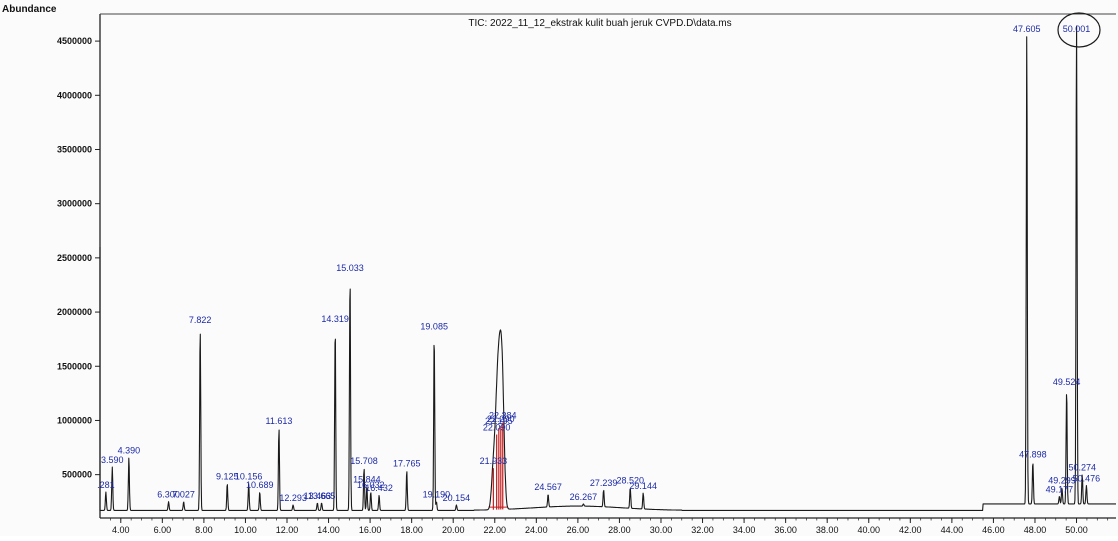  I want to click on y-tick-label: 3500000, so click(74, 149).